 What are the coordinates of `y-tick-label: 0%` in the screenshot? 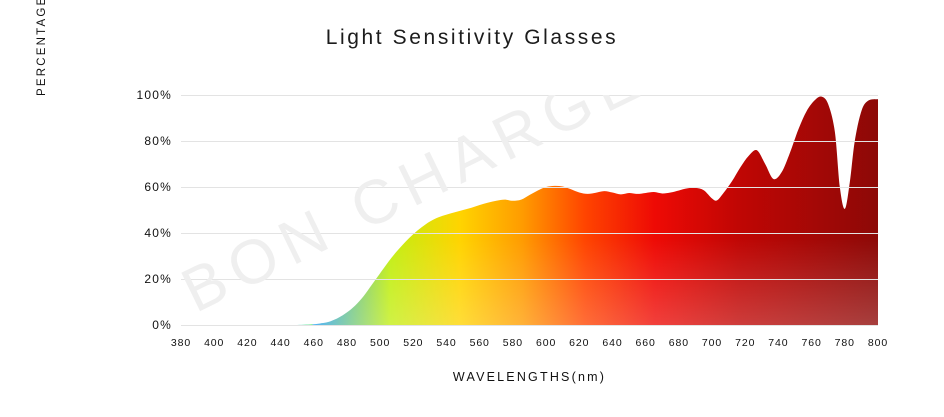 It's located at (162, 325).